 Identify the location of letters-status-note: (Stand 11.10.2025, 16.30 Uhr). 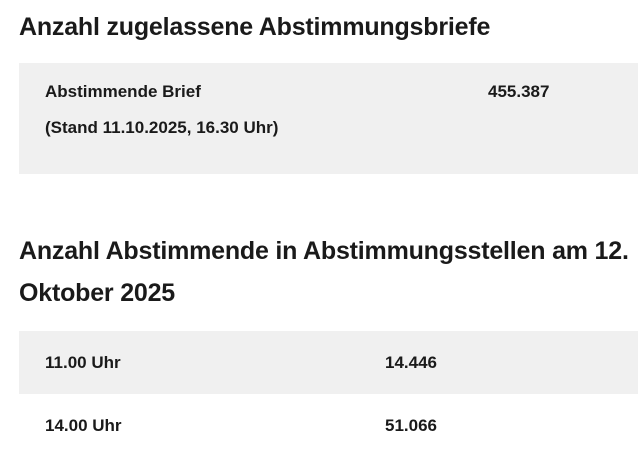
(162, 127).